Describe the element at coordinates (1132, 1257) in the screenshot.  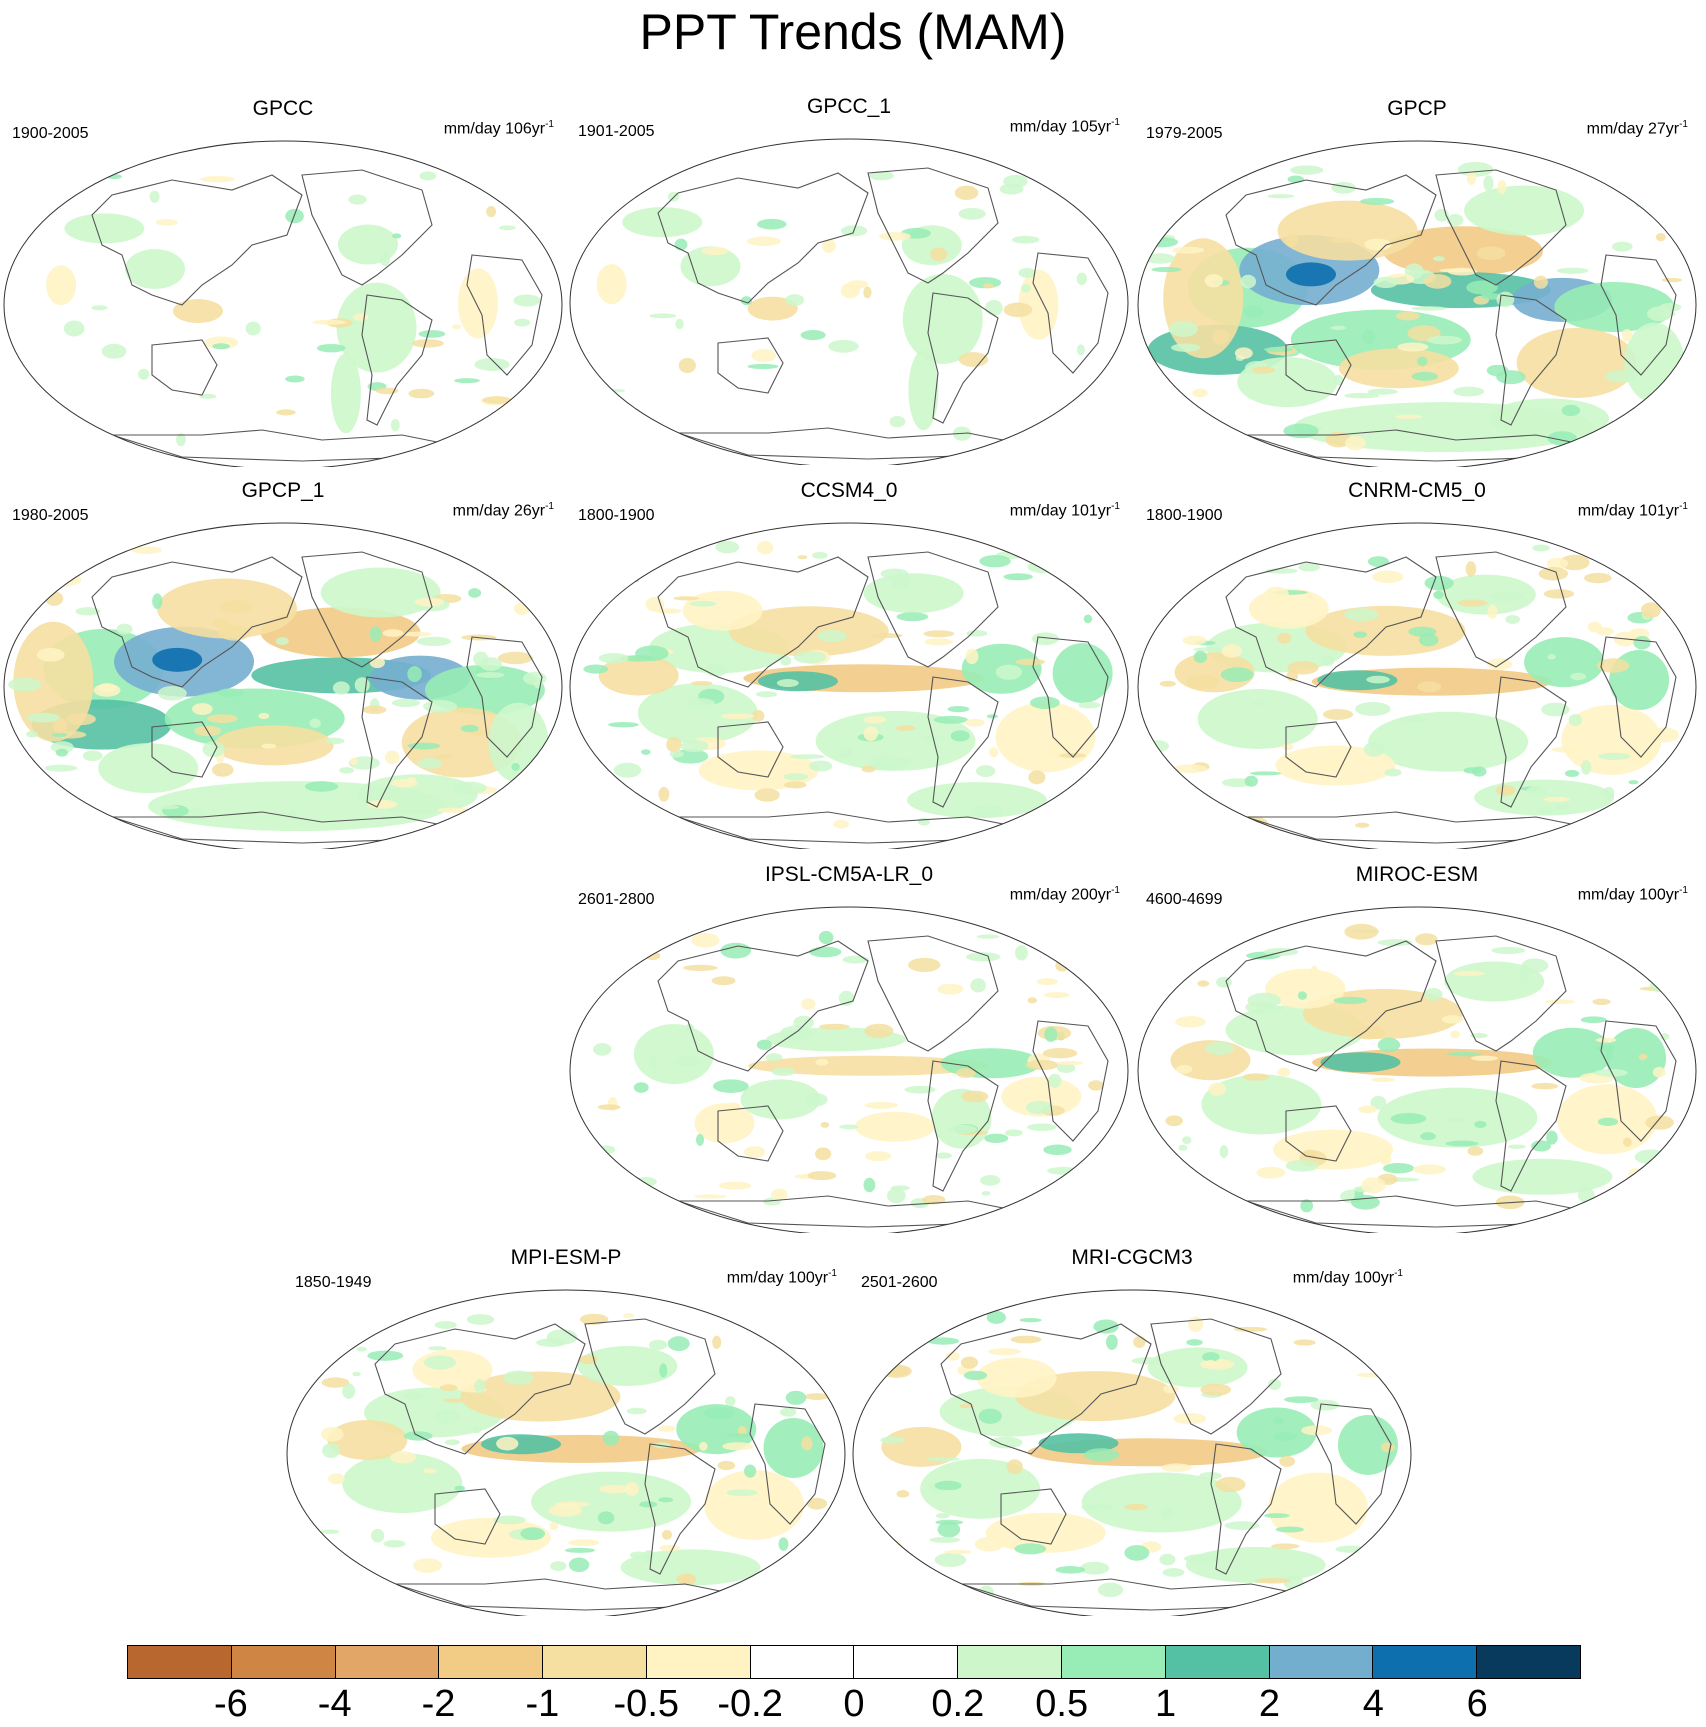
I see `panel-title: MRI-CGCM3` at that location.